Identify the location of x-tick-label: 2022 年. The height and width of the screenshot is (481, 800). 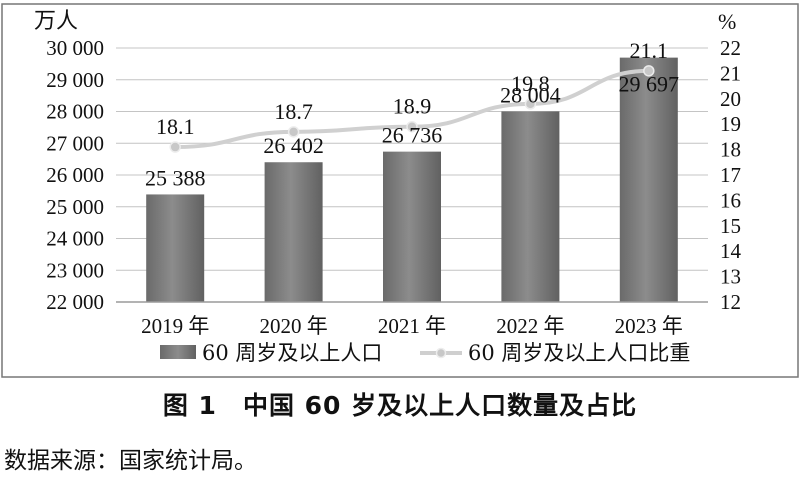
(530, 326).